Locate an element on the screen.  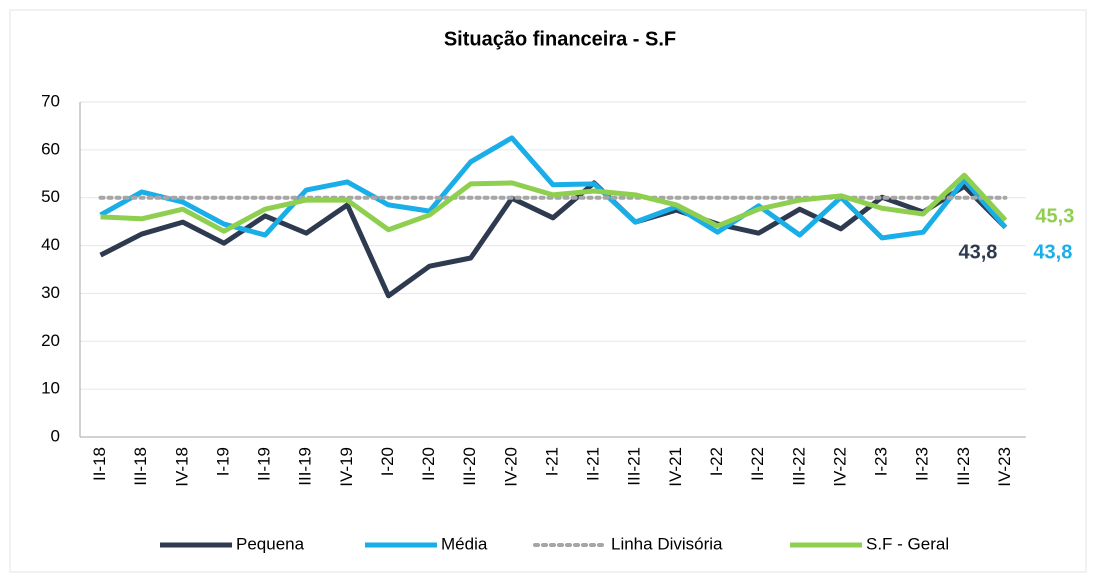
x-tick-label: IV-20 is located at coordinates (510, 467).